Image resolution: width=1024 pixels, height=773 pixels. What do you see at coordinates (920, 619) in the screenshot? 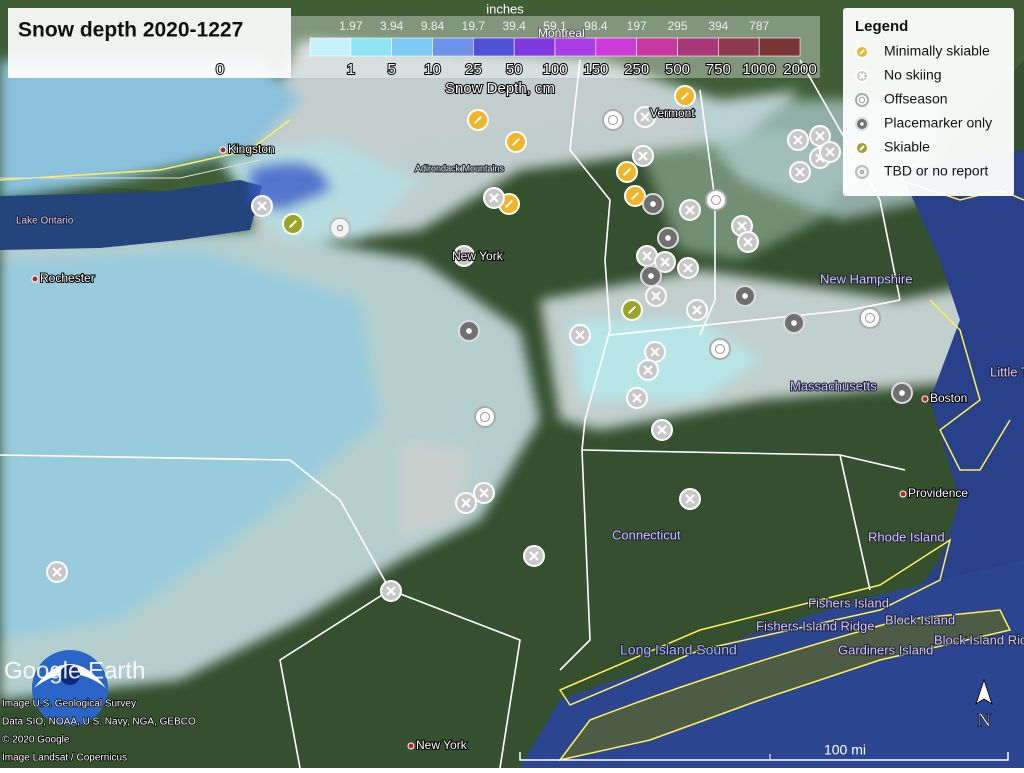
I see `place-label: Block Island` at bounding box center [920, 619].